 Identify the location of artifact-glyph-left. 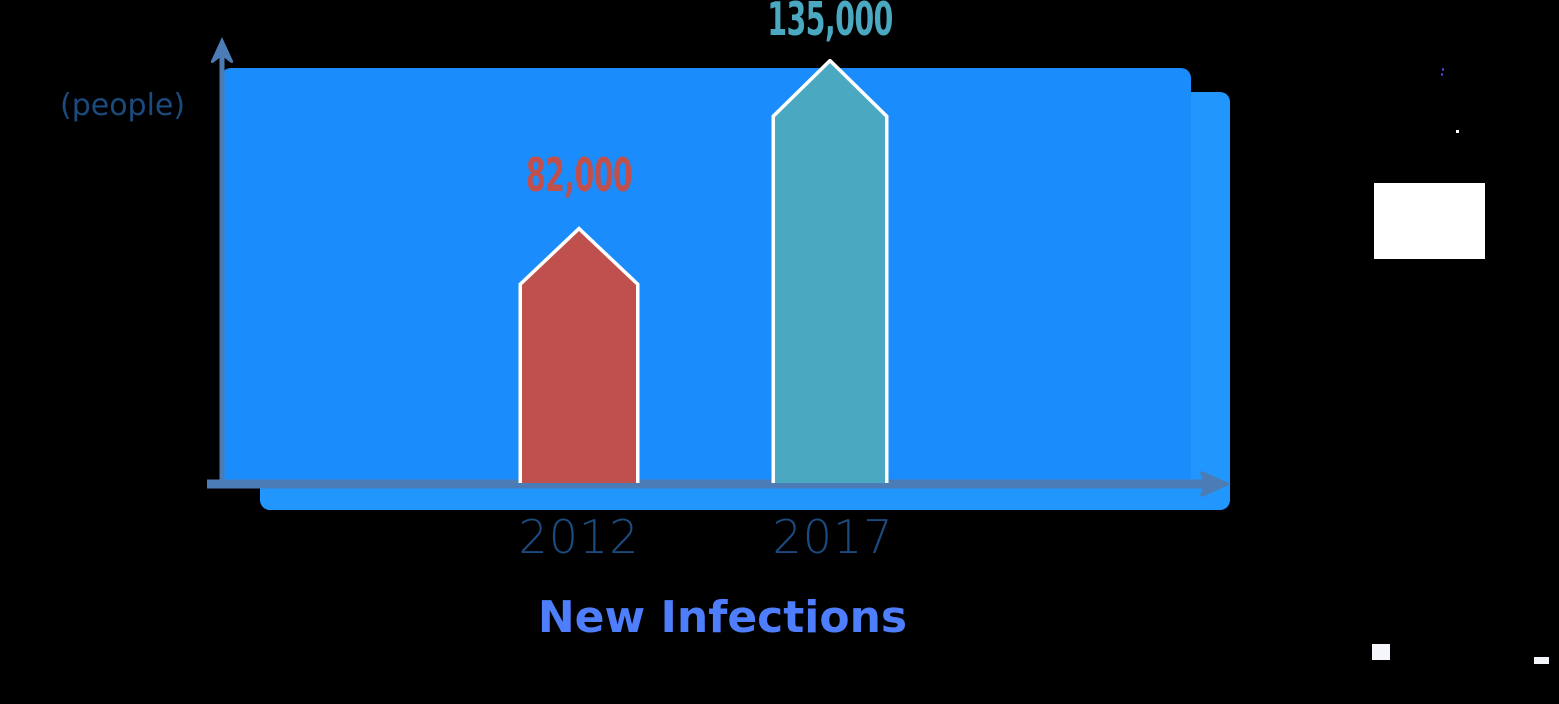
(1381, 652).